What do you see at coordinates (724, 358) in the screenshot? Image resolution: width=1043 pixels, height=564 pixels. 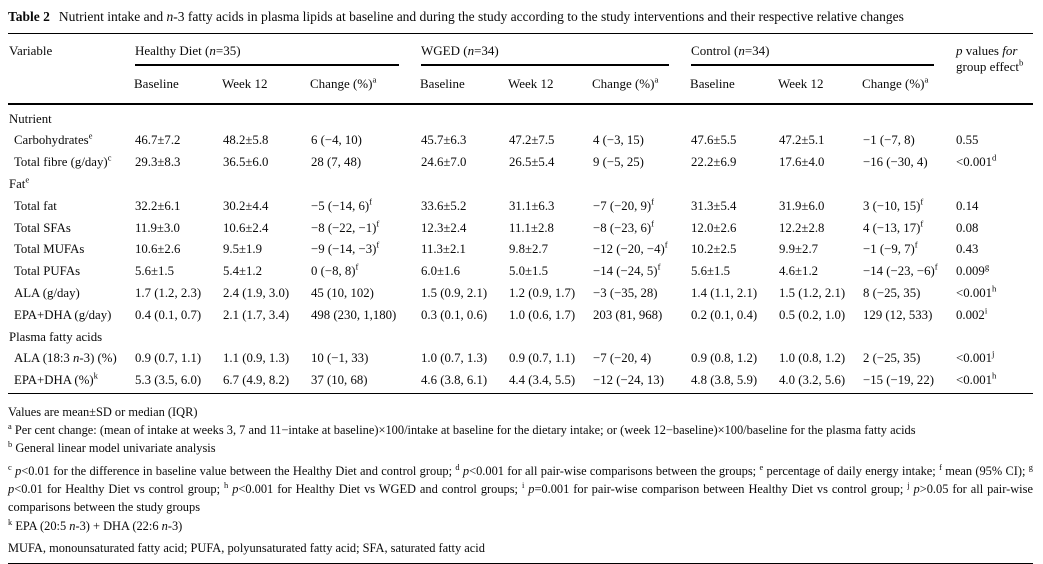 I see `table-cell: 0.9 (0.8, 1.2)` at bounding box center [724, 358].